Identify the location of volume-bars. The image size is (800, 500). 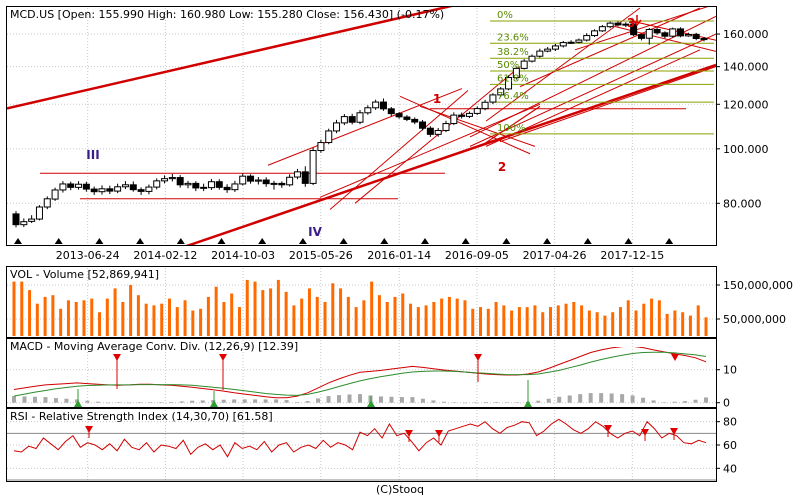
(360, 307).